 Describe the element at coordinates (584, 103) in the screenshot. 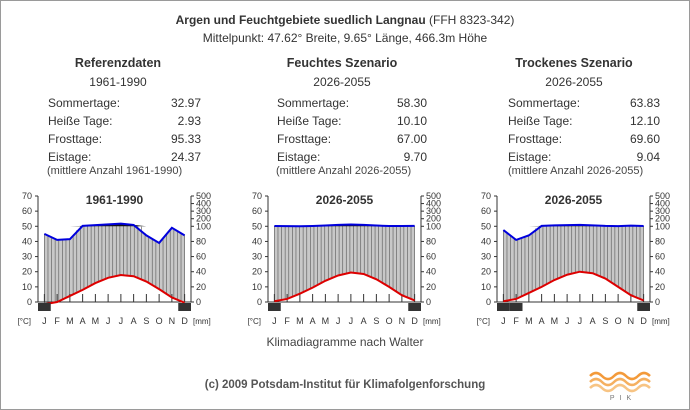

I see `stat-row: Sommertage: 63.83` at that location.